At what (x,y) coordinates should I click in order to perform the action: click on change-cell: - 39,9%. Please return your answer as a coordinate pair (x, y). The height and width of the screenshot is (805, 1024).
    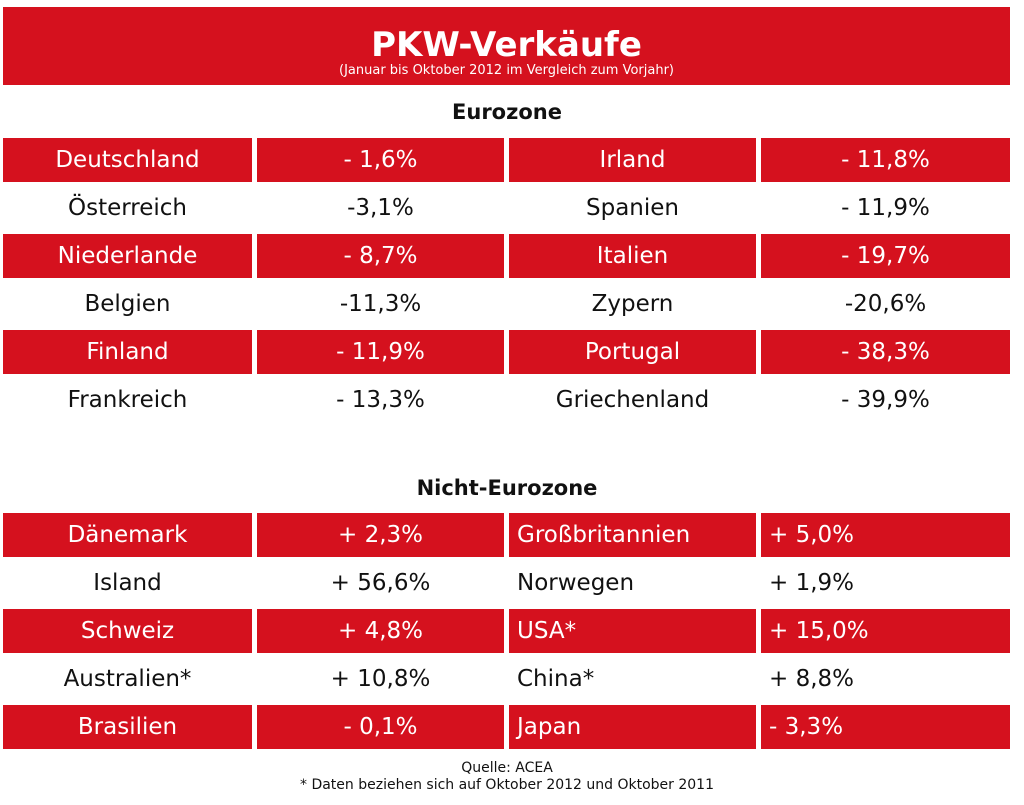
    Looking at the image, I should click on (885, 400).